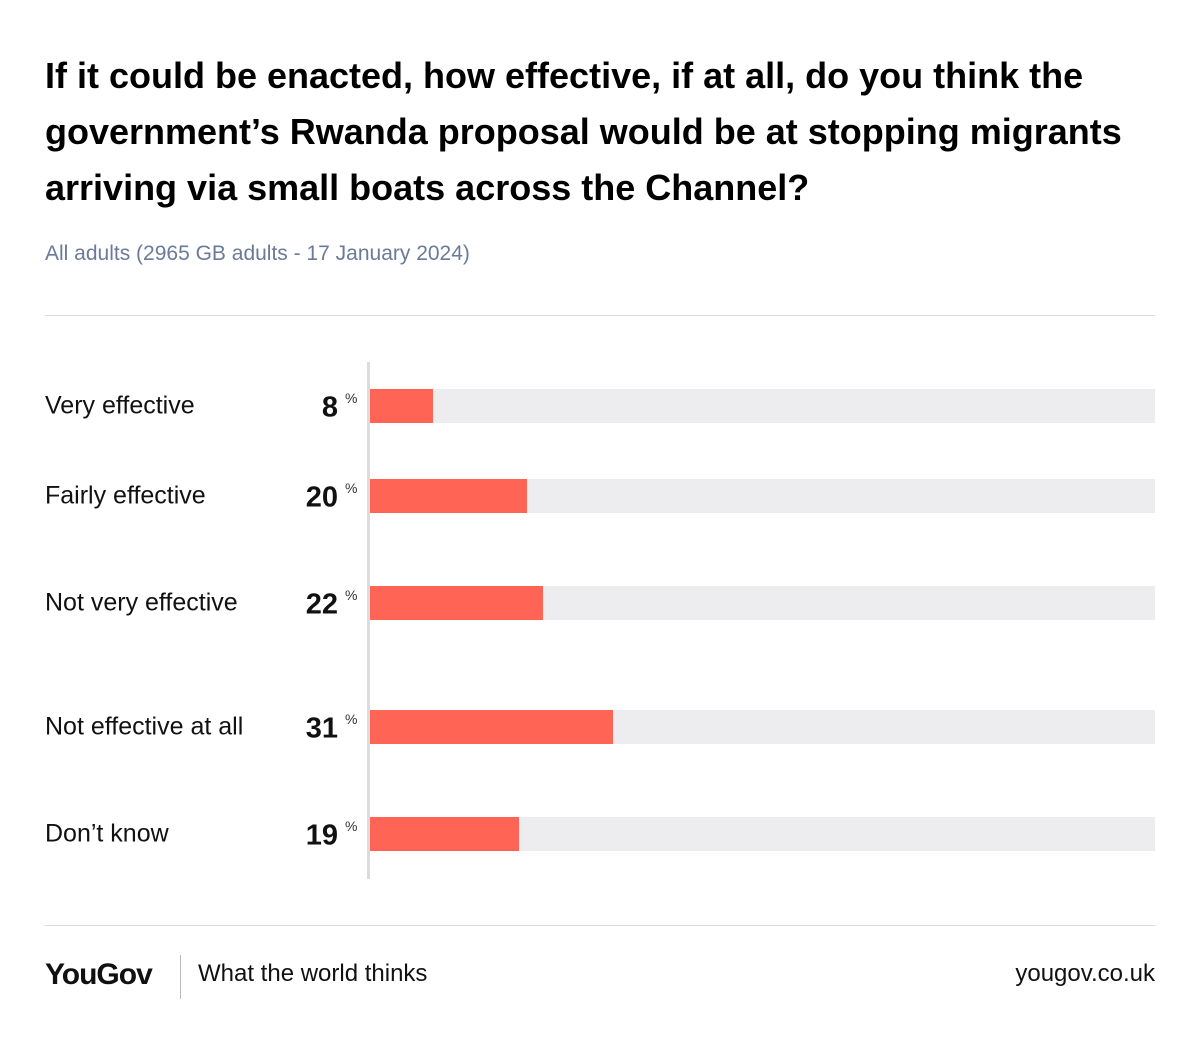 The image size is (1200, 1044). What do you see at coordinates (107, 833) in the screenshot?
I see `category-label: Don’t know` at bounding box center [107, 833].